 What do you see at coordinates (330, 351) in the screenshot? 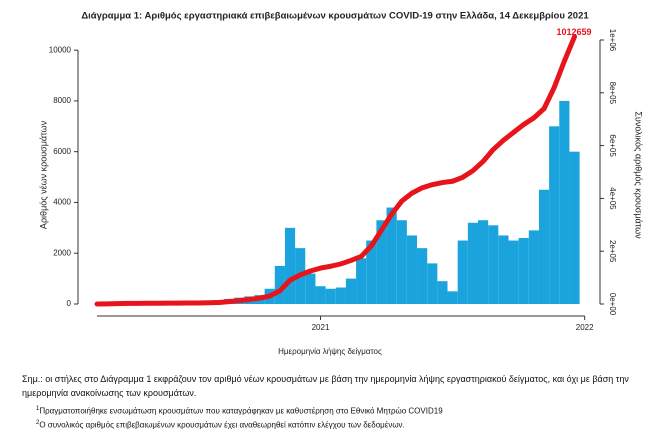
I see `x-axis-label: Ημερομηνία λήψης δείγματος` at bounding box center [330, 351].